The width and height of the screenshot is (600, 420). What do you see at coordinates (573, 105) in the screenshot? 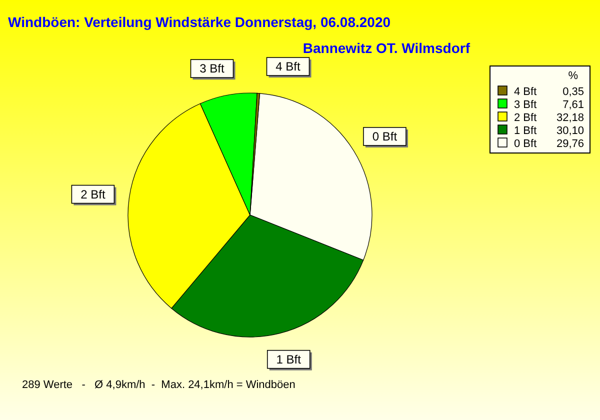
I see `data-label: 7,61` at bounding box center [573, 105].